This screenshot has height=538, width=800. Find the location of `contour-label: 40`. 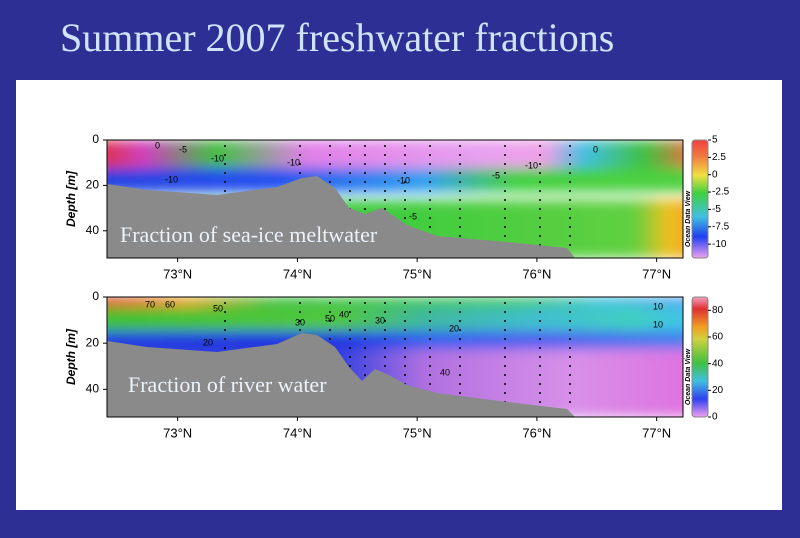

contour-label: 40 is located at coordinates (445, 372).